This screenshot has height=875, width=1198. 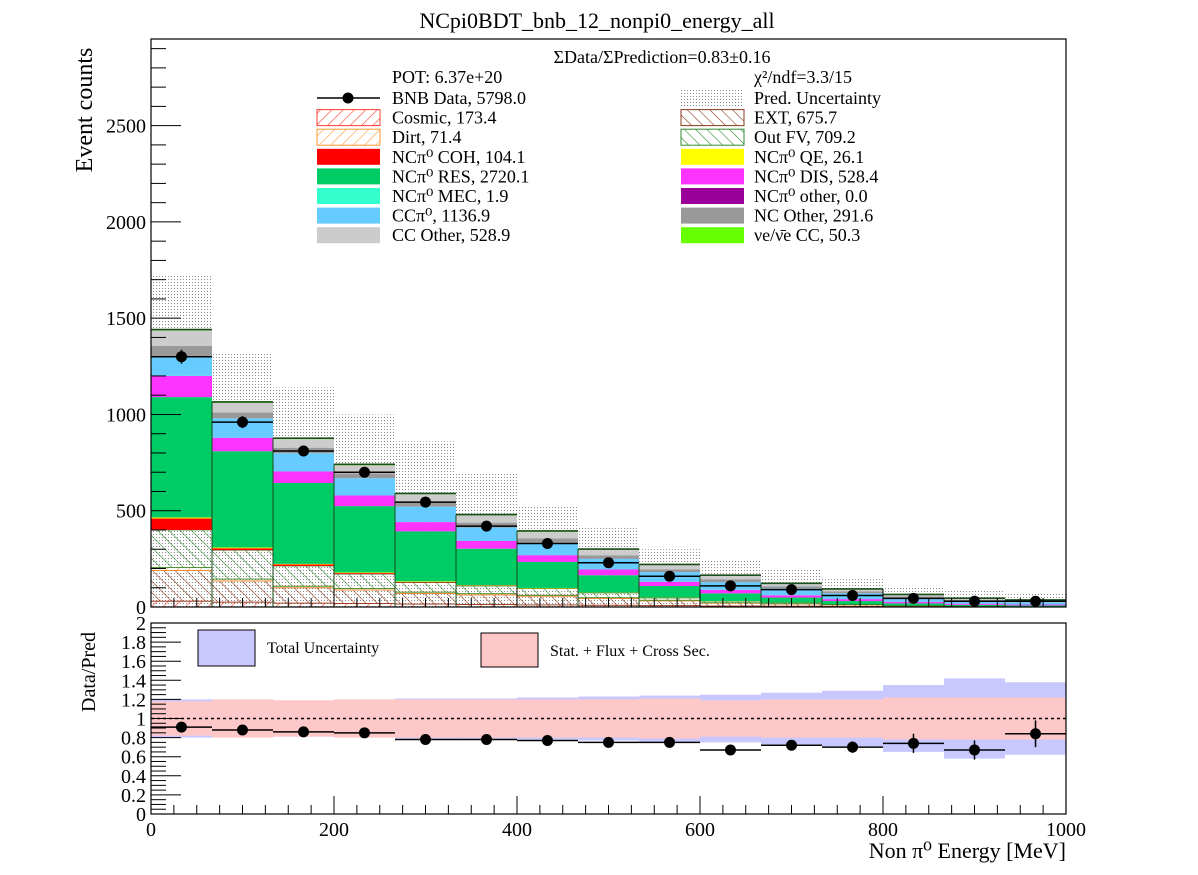 What do you see at coordinates (809, 157) in the screenshot?
I see `legend-label: NCπ⁰ QE, 26.1` at bounding box center [809, 157].